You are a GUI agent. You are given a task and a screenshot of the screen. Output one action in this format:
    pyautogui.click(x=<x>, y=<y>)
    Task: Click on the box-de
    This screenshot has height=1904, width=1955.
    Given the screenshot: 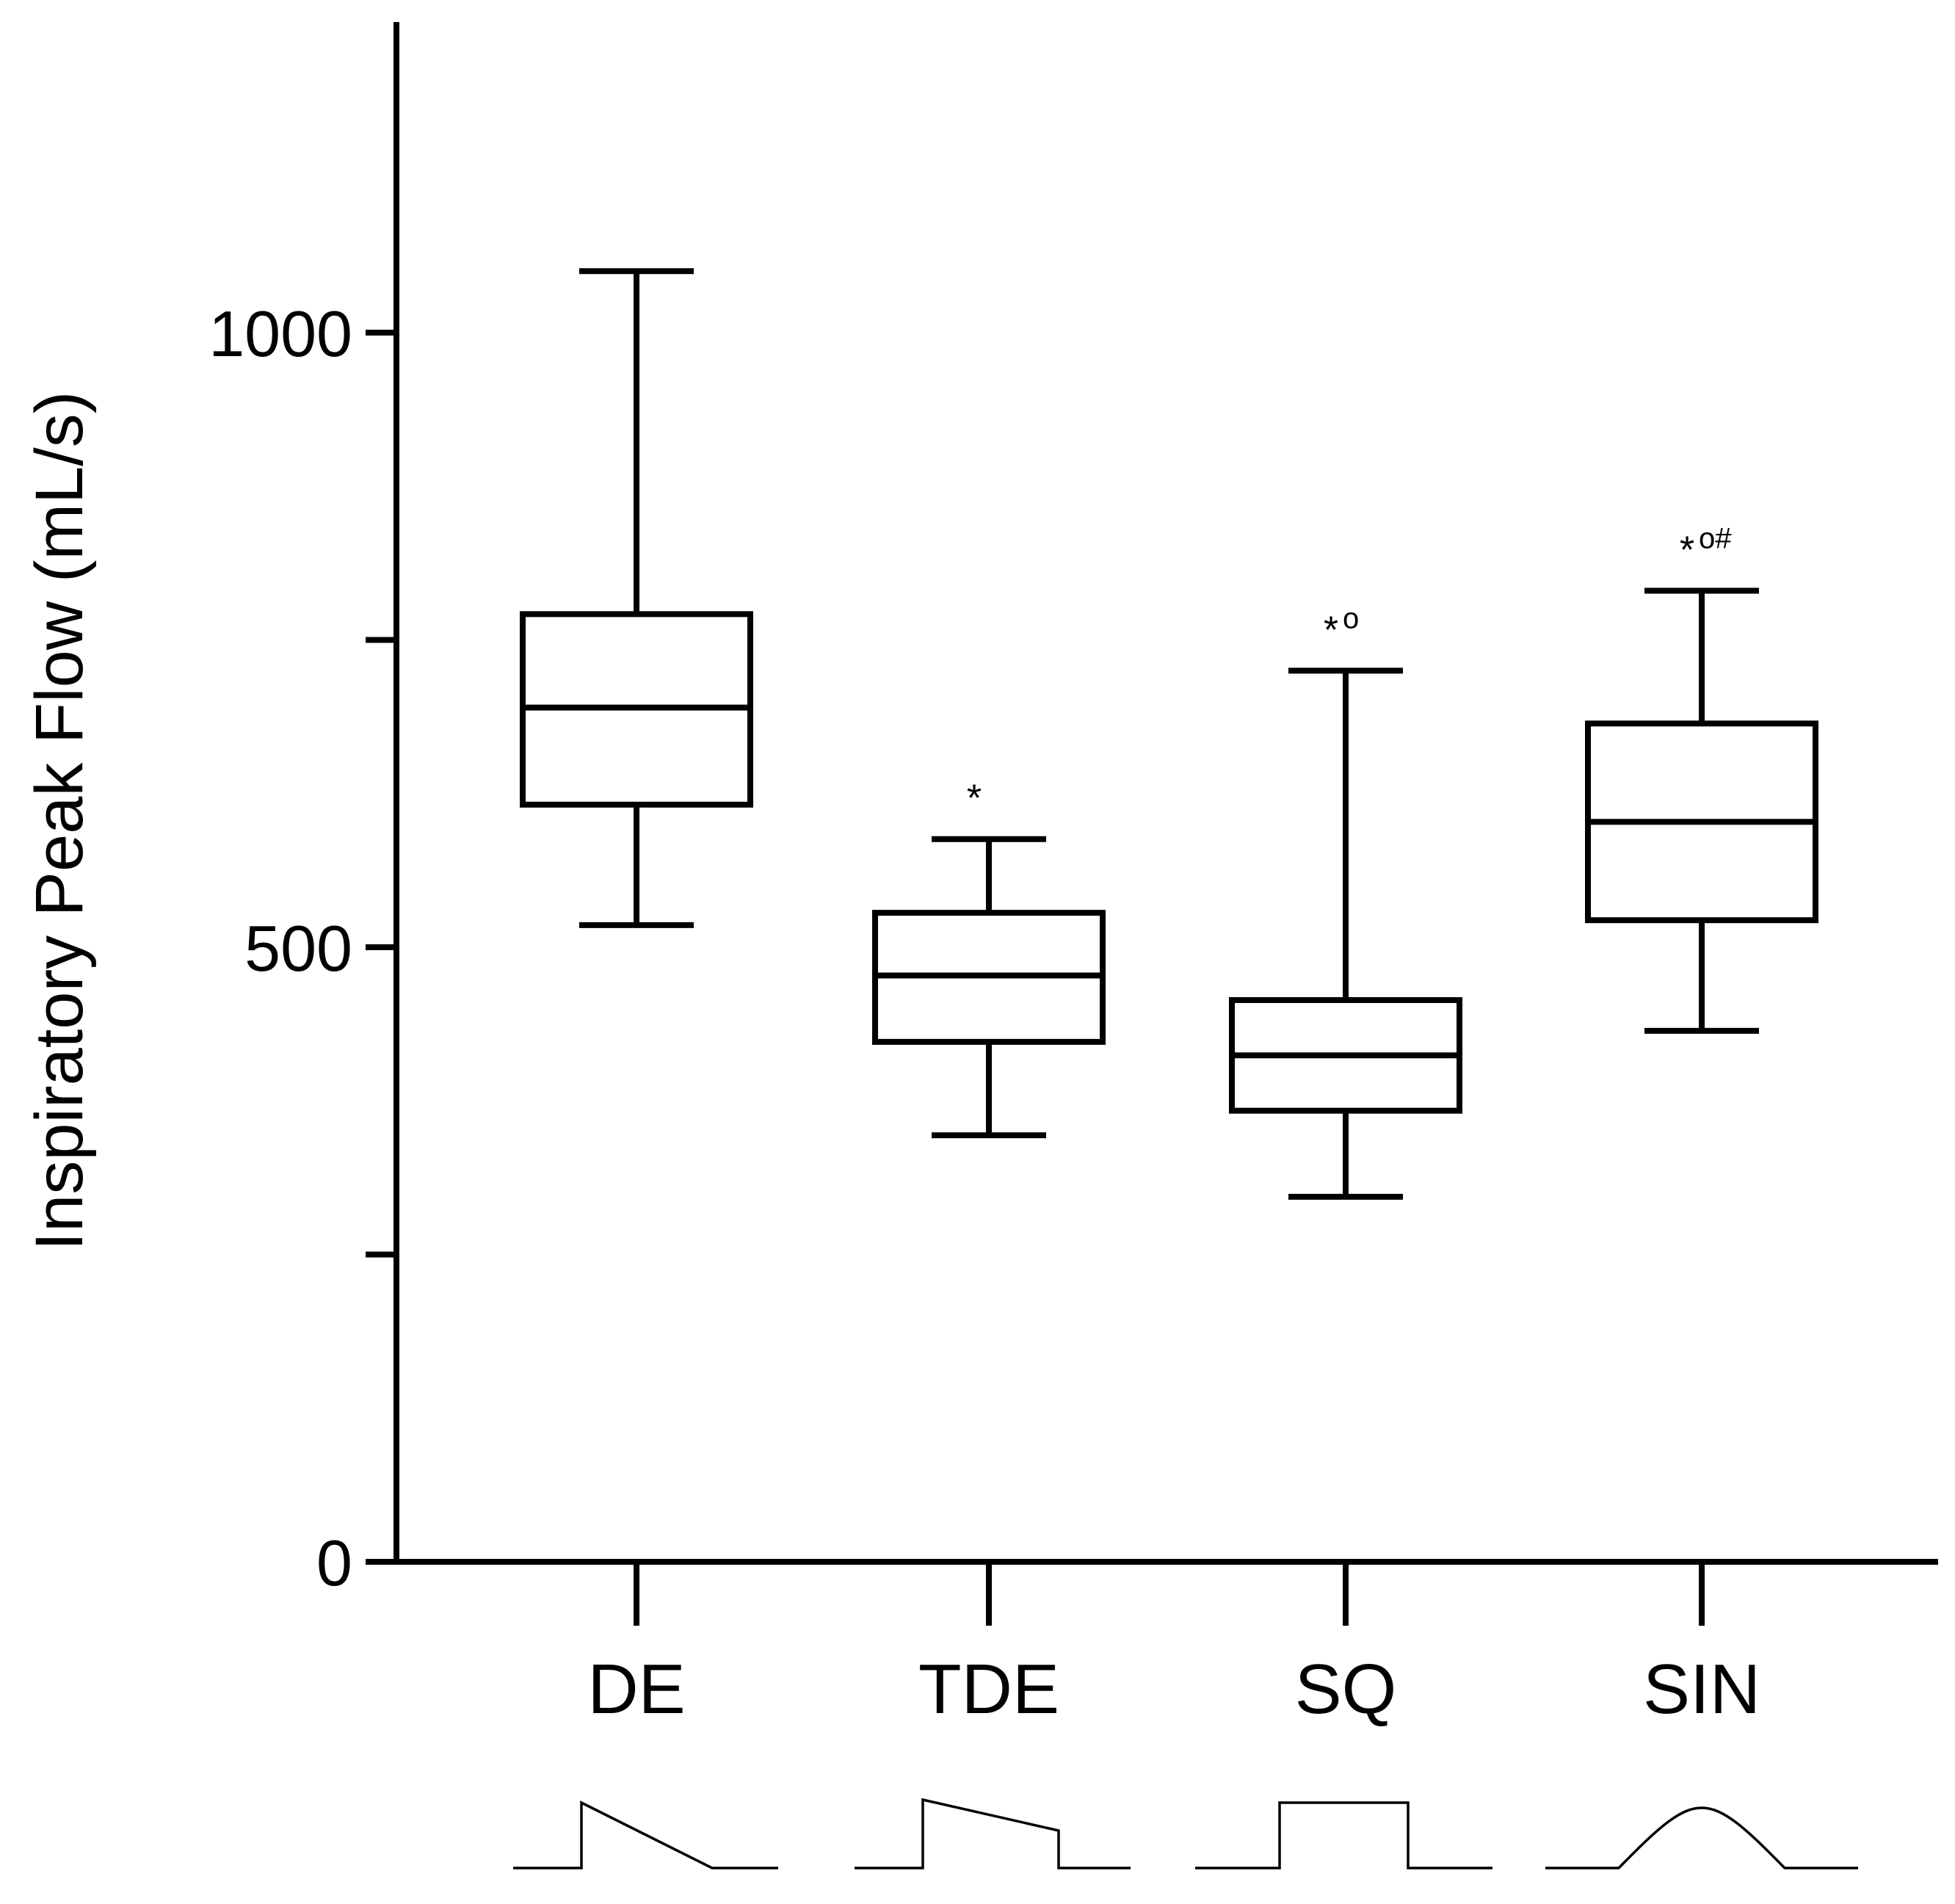 What is the action you would take?
    pyautogui.click(x=636, y=598)
    